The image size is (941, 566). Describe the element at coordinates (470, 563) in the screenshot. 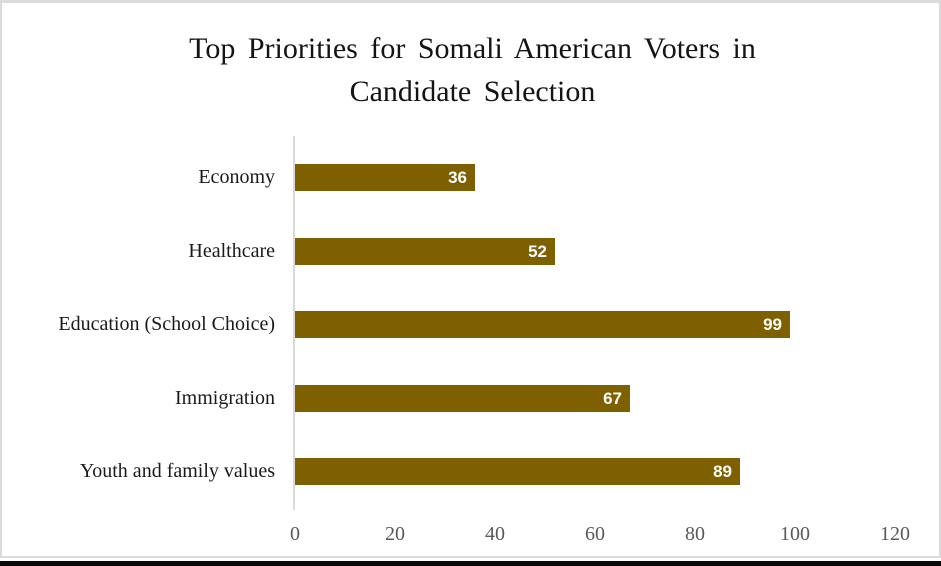

I see `bottom-border-rule` at that location.